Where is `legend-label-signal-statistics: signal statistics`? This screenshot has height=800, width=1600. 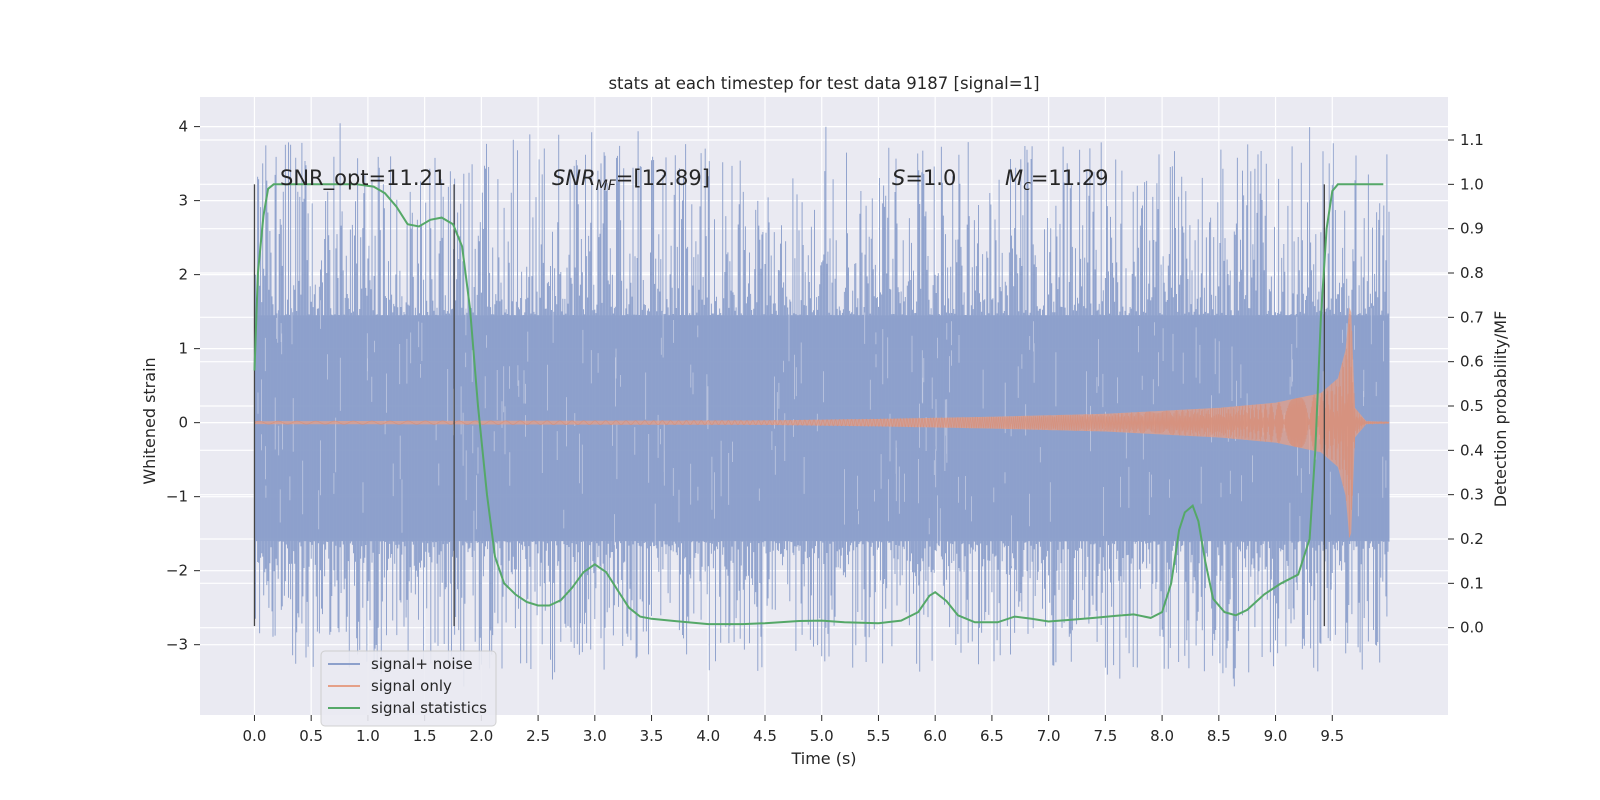
legend-label-signal-statistics: signal statistics is located at coordinates (429, 708).